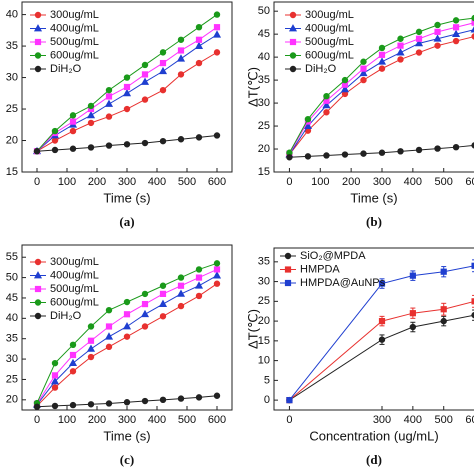 This screenshot has height=474, width=474. What do you see at coordinates (413, 420) in the screenshot?
I see `x-tick-label: 400` at bounding box center [413, 420].